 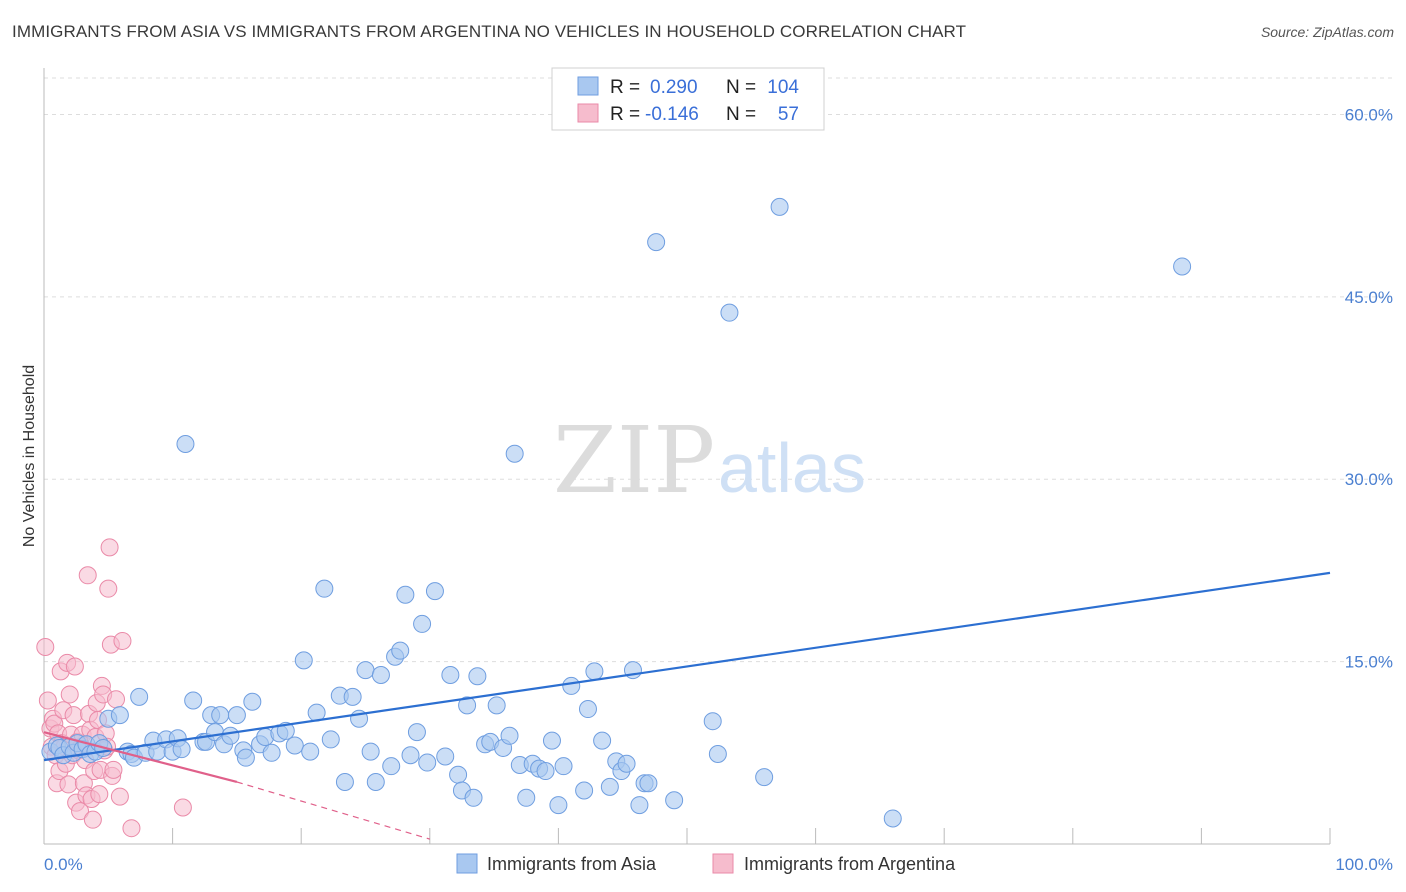 I want to click on y-axis-label: No Vehicles in Household, so click(x=29, y=456).